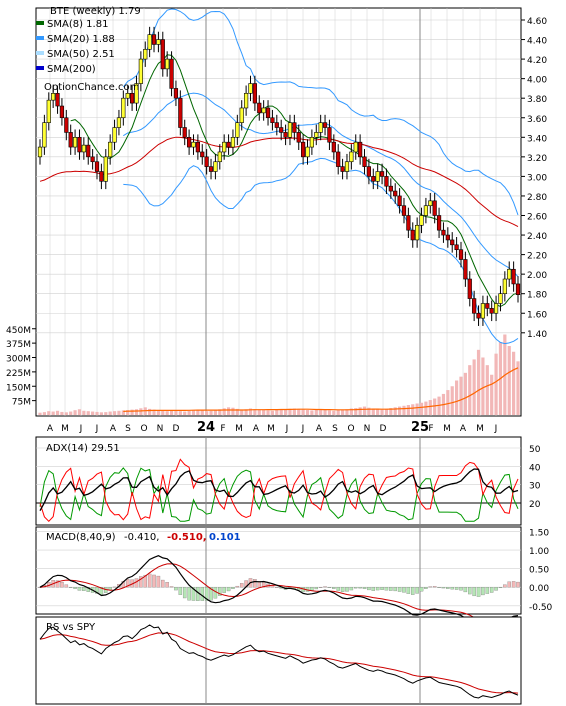  I want to click on price-x-tick-label: A, so click(463, 429).